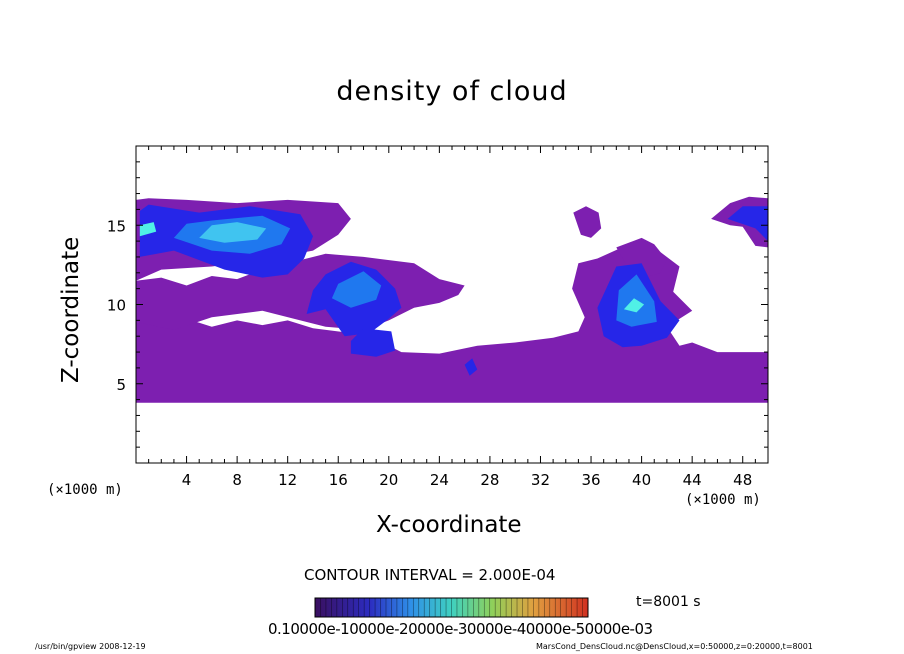 This screenshot has width=904, height=654. What do you see at coordinates (430, 575) in the screenshot?
I see `contour-interval: CONTOUR INTERVAL = 2.000E-04` at bounding box center [430, 575].